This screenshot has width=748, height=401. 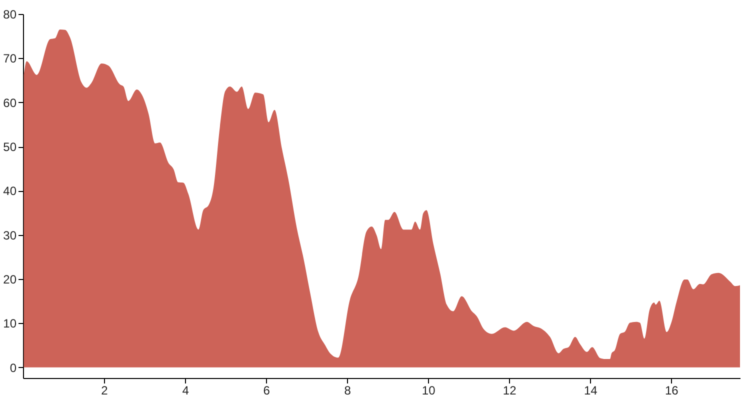 I want to click on x-tick-label: 4, so click(x=186, y=391).